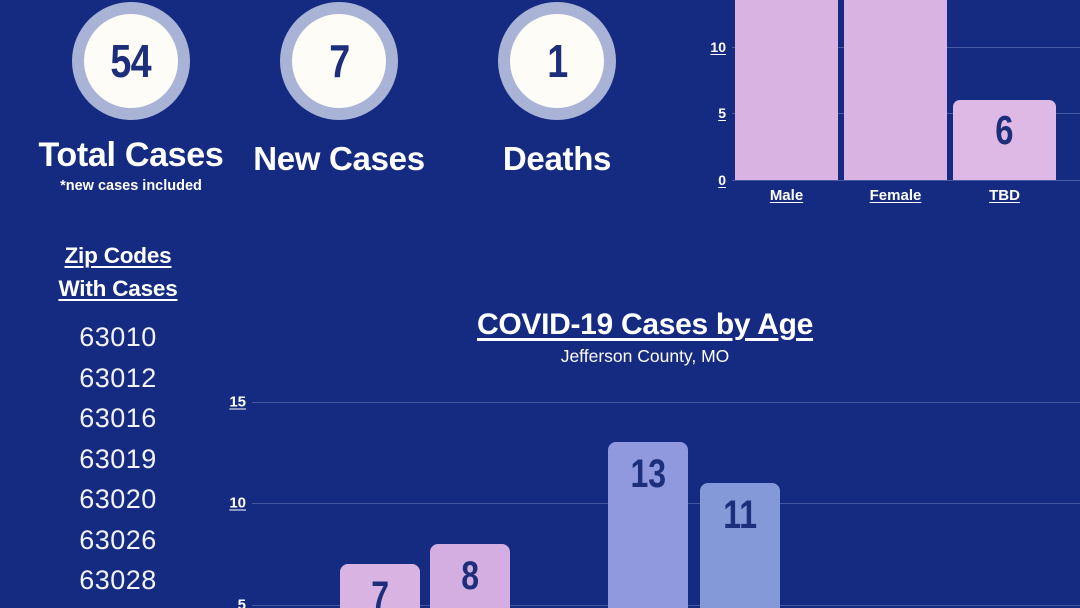 This screenshot has height=608, width=1080. I want to click on kpi-deaths: 1 Deaths, so click(557, 88).